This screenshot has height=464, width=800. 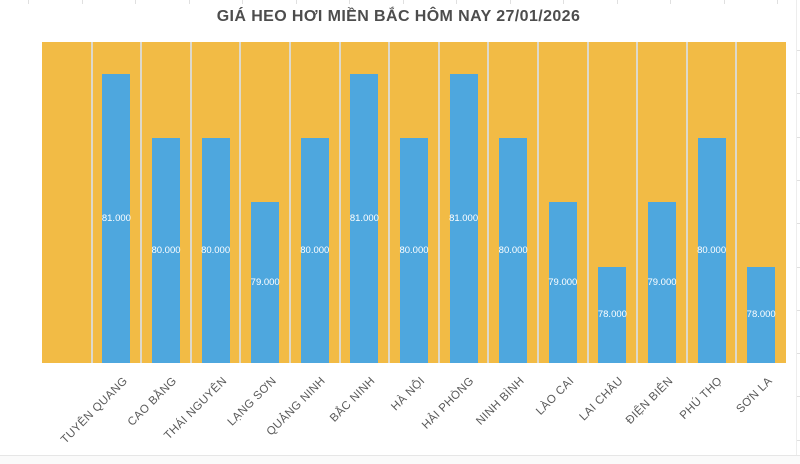 I want to click on x-axis-label-lạng-sơn: LẠNG SƠN, so click(x=252, y=402).